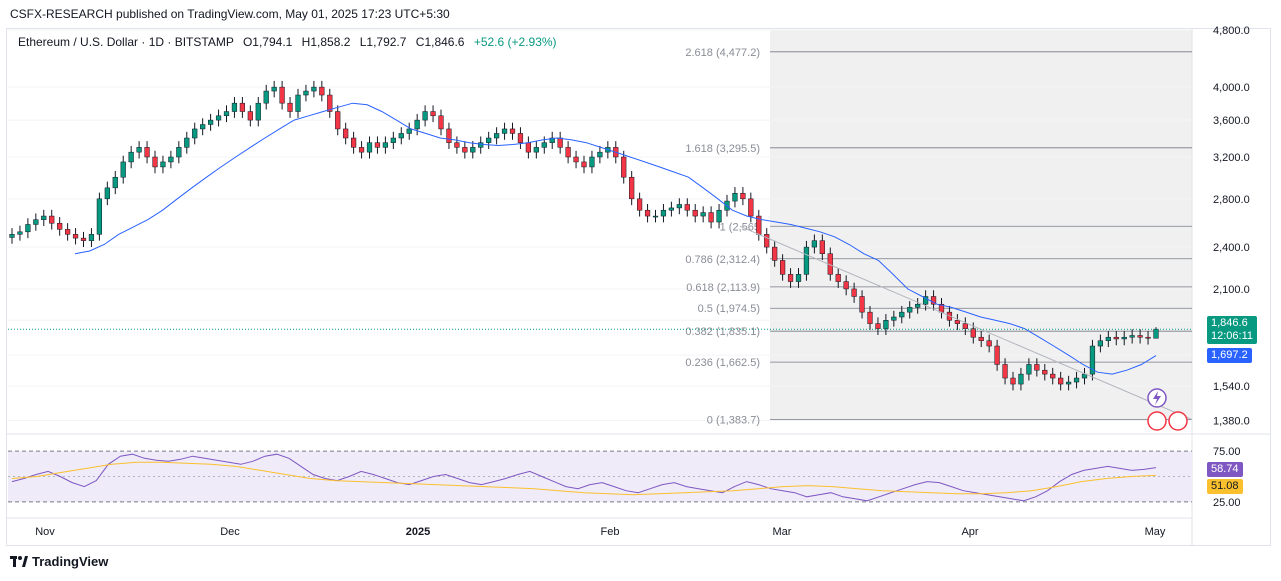  I want to click on fib-level-label: 0.5 (1,974.5), so click(729, 309).